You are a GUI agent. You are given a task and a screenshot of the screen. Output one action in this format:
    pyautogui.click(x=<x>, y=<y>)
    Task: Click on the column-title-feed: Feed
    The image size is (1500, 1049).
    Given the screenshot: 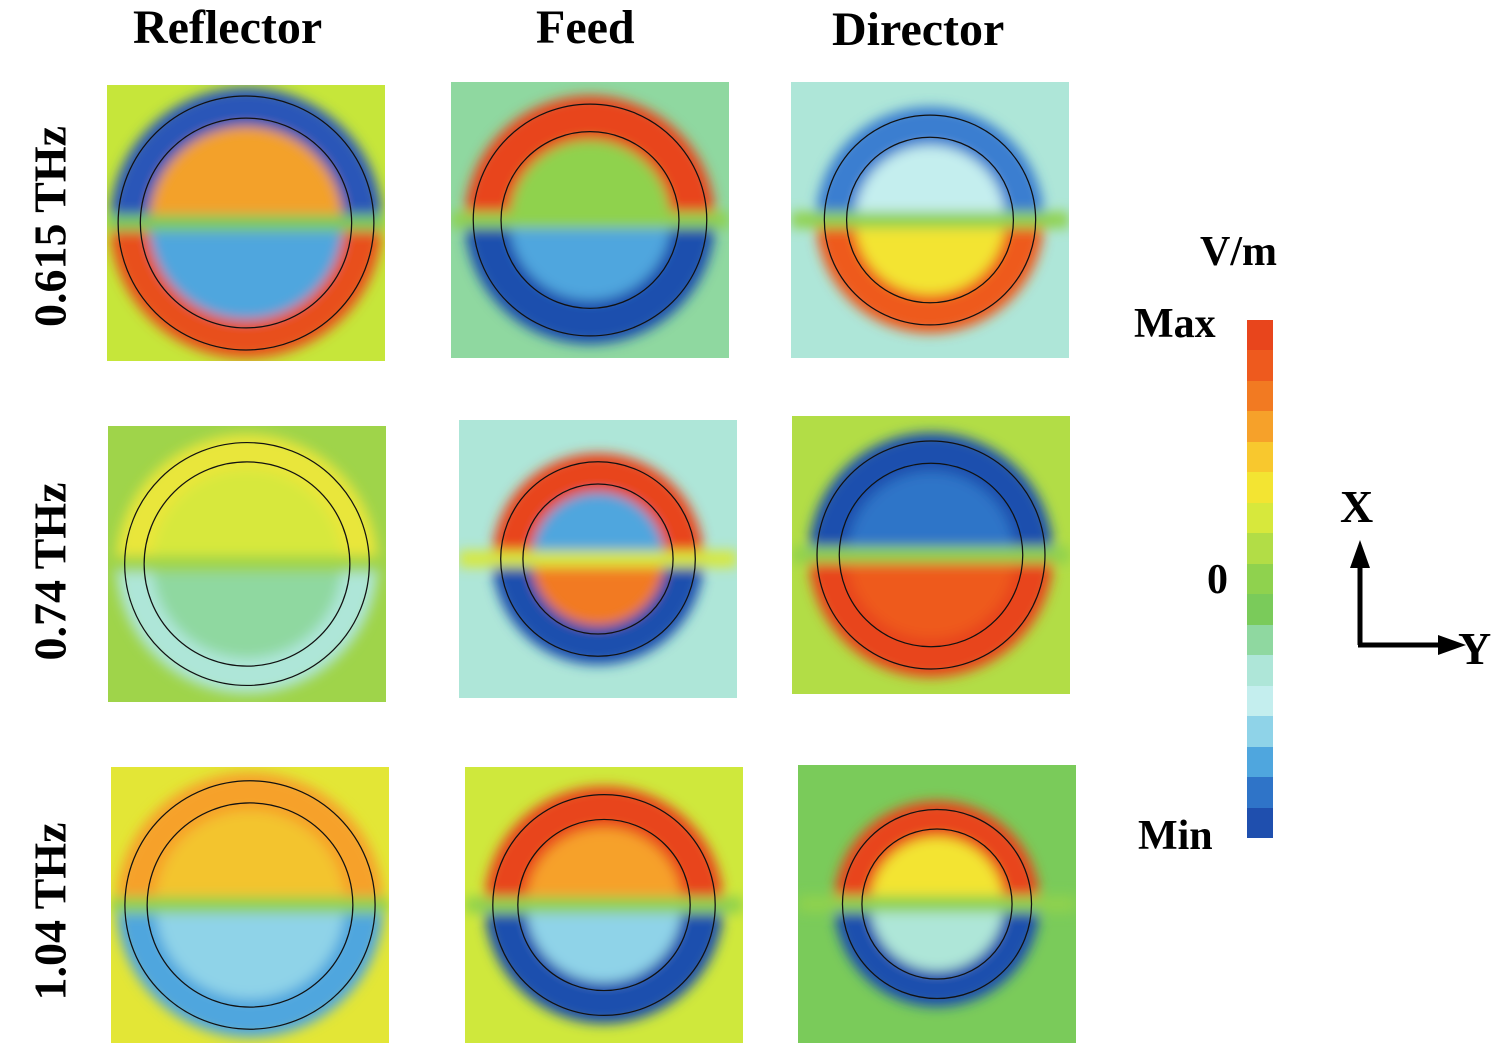 What is the action you would take?
    pyautogui.click(x=585, y=27)
    